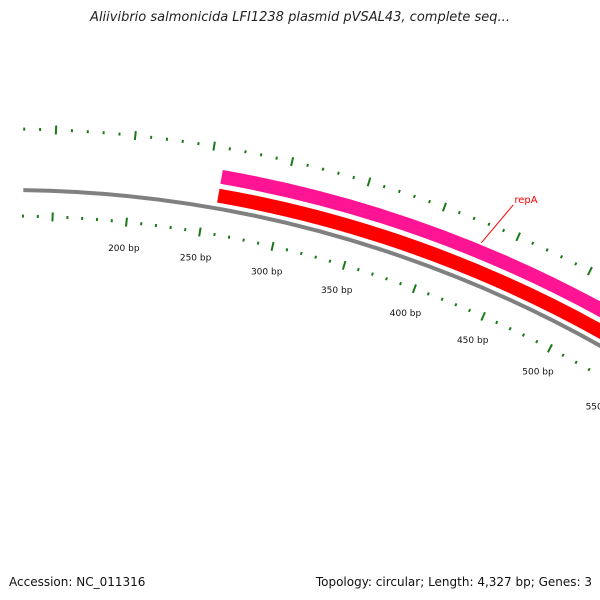  What do you see at coordinates (196, 259) in the screenshot?
I see `tick-label: 250 bp` at bounding box center [196, 259].